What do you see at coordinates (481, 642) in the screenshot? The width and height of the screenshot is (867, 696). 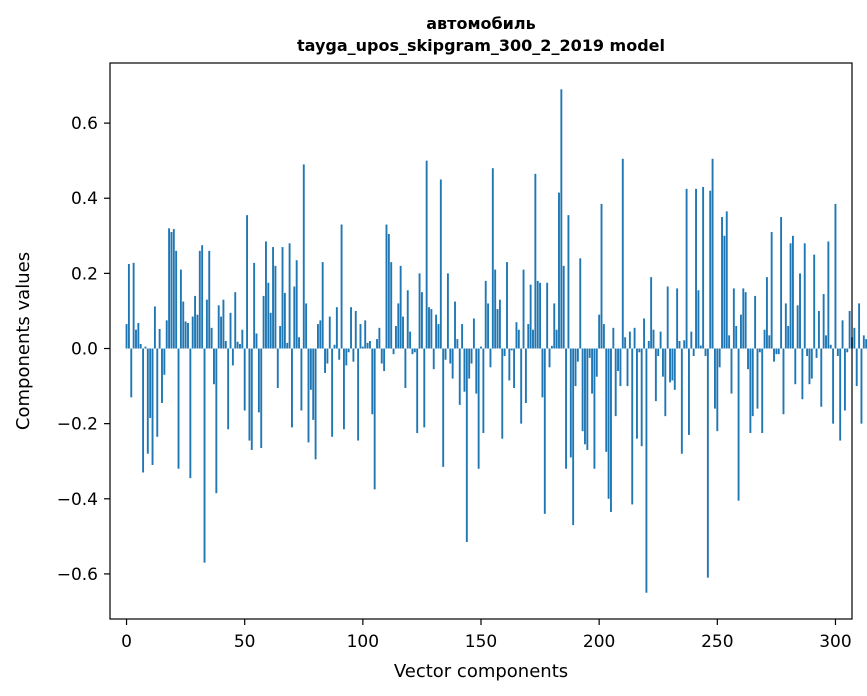 I see `x-tick-label: 150` at bounding box center [481, 642].